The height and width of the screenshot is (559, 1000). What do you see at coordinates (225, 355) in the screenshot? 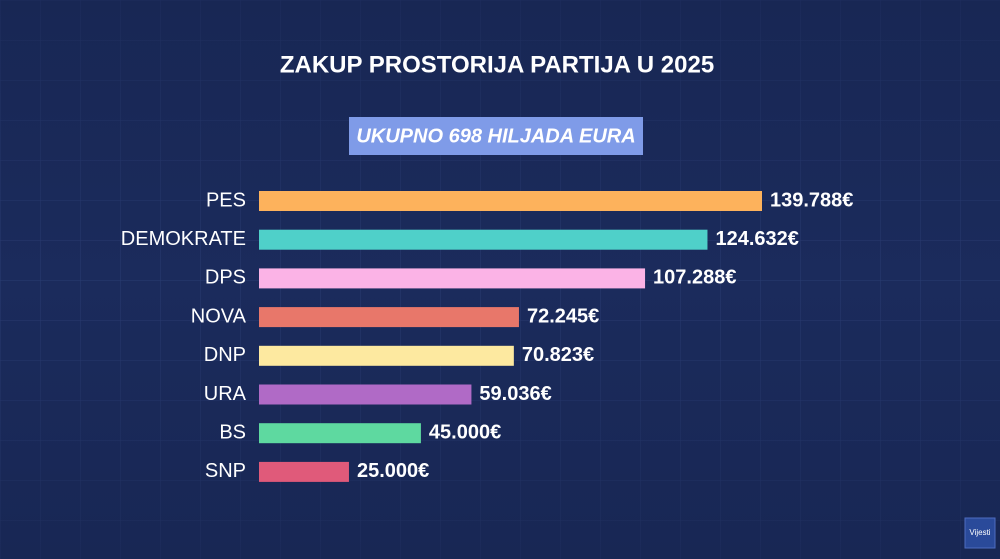
I see `category-label: DNP` at bounding box center [225, 355].